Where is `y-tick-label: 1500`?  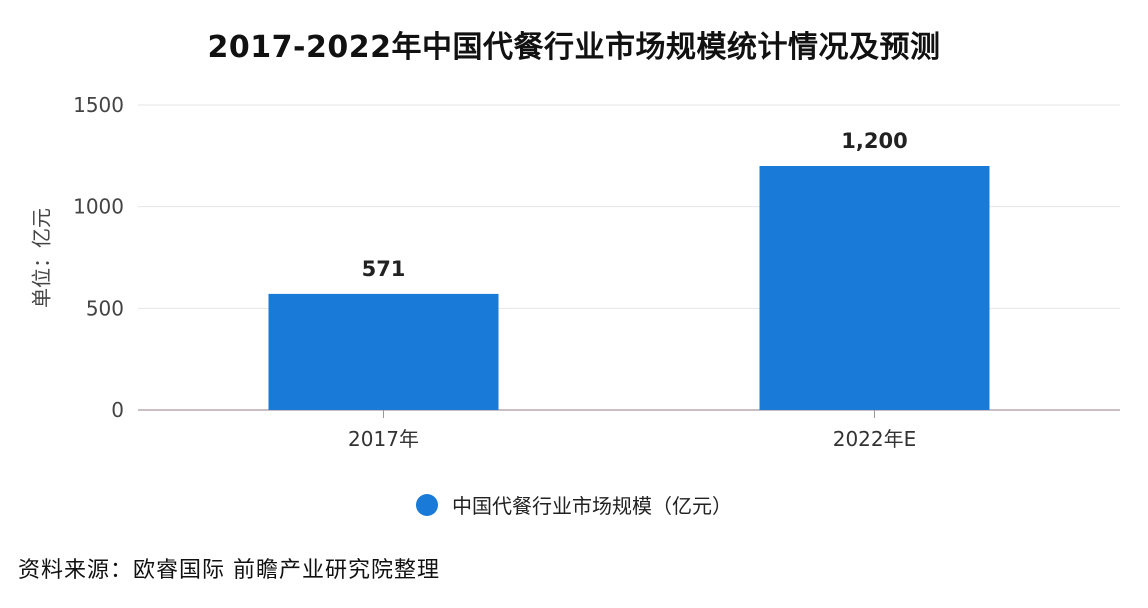
y-tick-label: 1500 is located at coordinates (98, 105).